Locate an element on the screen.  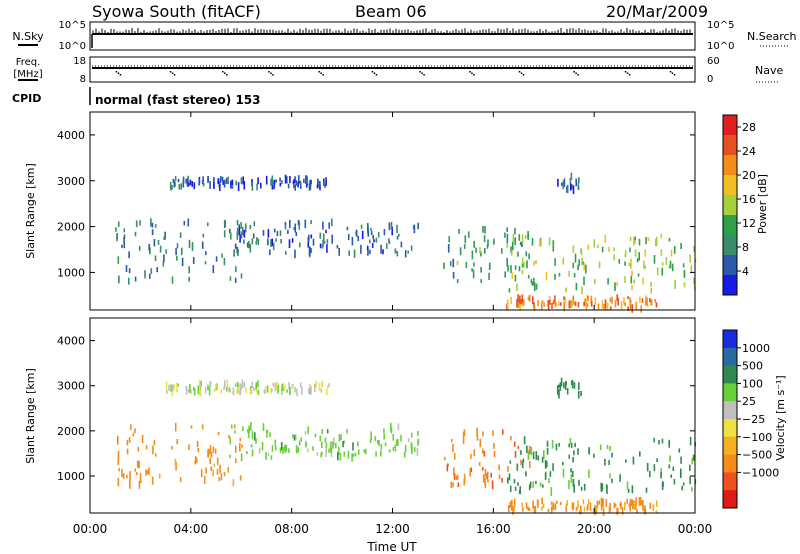
colorbar-tick-label: 4 is located at coordinates (745, 271).